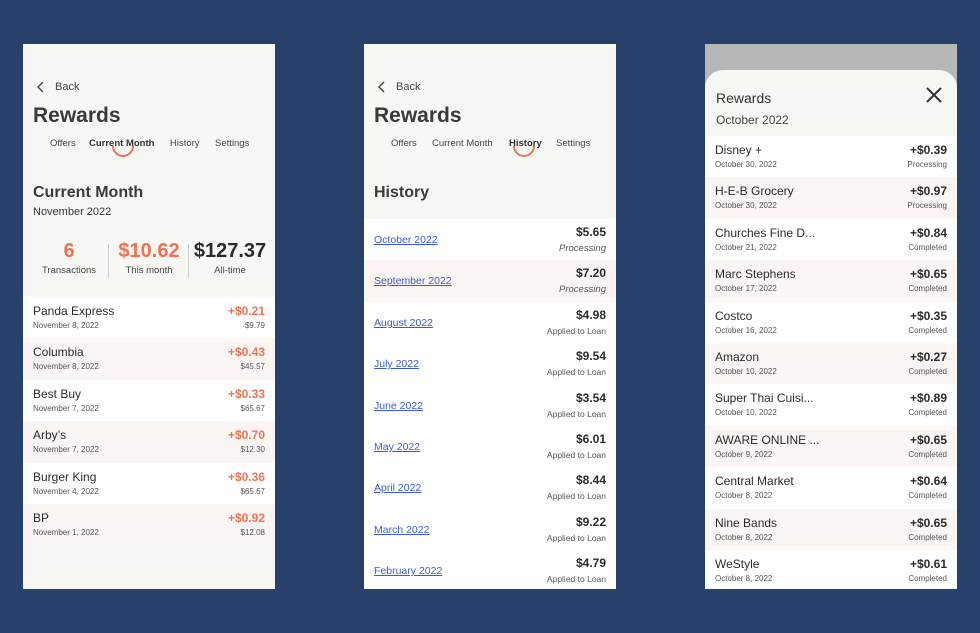  What do you see at coordinates (396, 364) in the screenshot?
I see `month-link: July 2022` at bounding box center [396, 364].